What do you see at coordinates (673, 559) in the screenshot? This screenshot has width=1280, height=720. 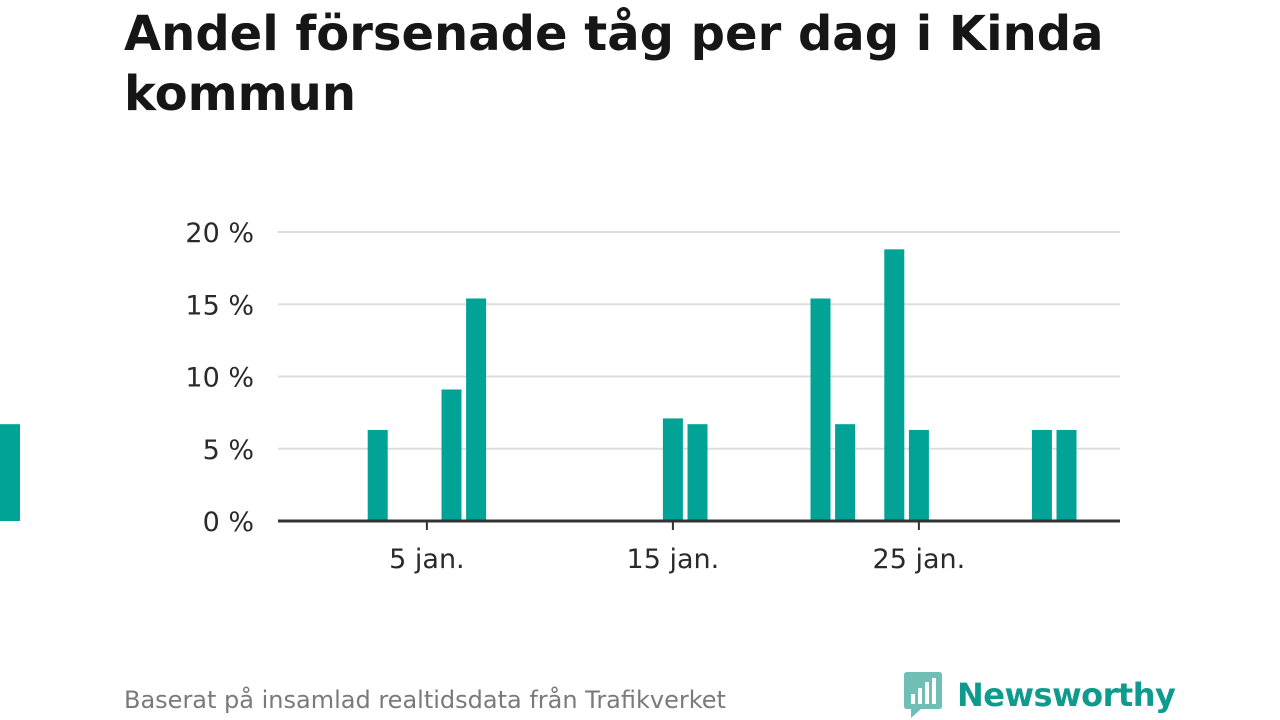 I see `x-tick-label: 15 jan.` at bounding box center [673, 559].